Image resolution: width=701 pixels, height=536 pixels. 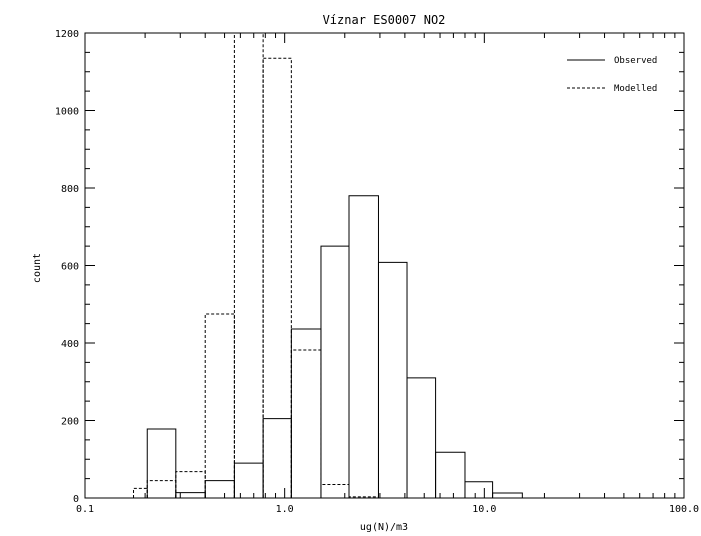 I want to click on y-tick-label: 600, so click(x=70, y=267).